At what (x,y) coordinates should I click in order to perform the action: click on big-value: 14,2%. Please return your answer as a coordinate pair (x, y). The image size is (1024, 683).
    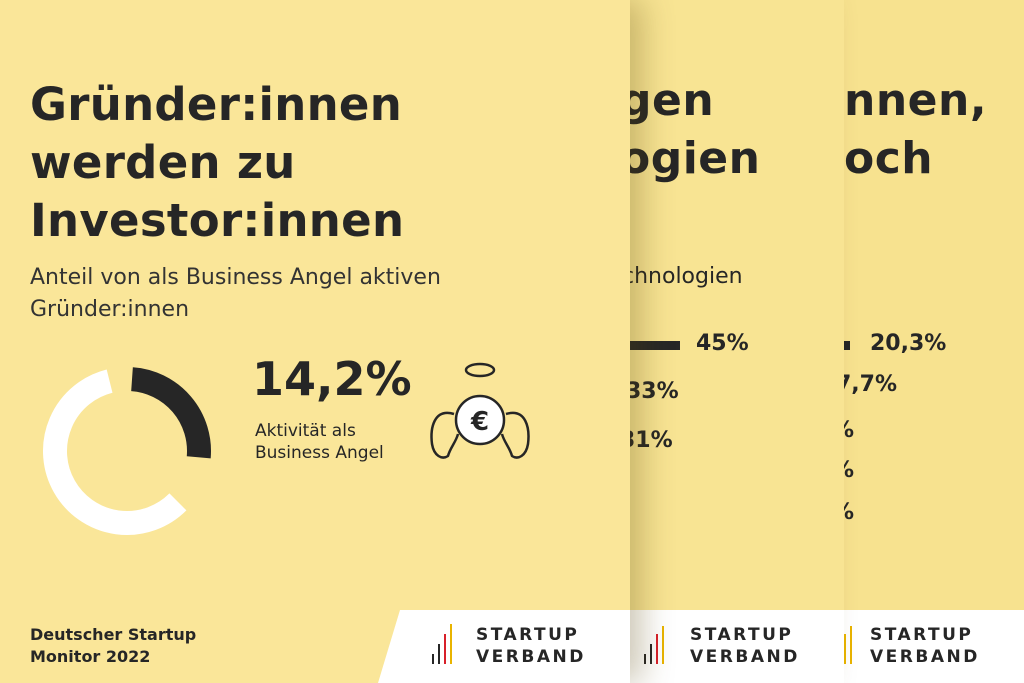
    Looking at the image, I should click on (332, 379).